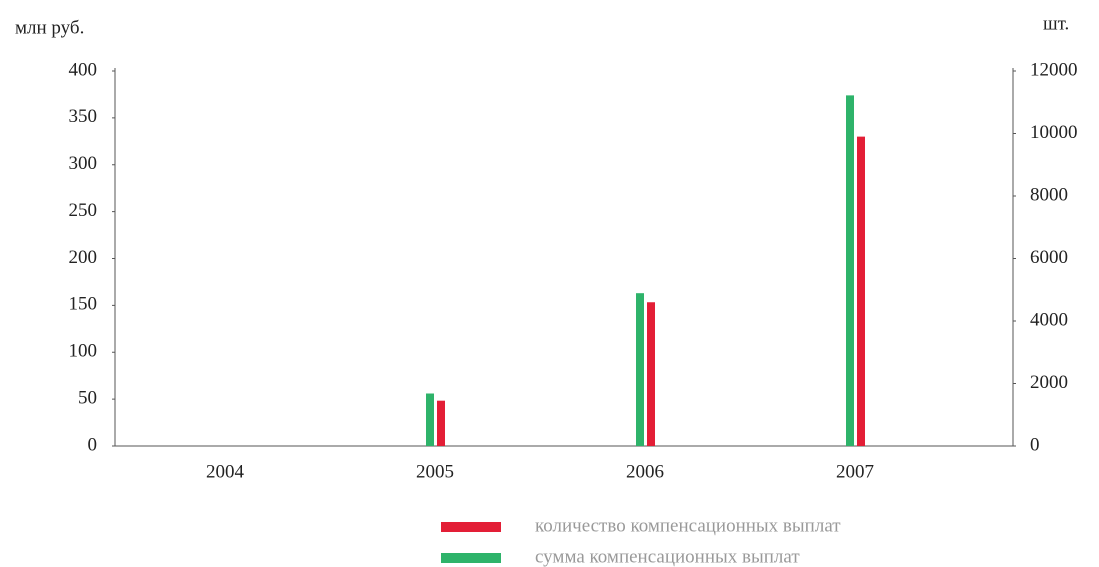 This screenshot has height=567, width=1099. What do you see at coordinates (83, 69) in the screenshot?
I see `y-tick-label: 400` at bounding box center [83, 69].